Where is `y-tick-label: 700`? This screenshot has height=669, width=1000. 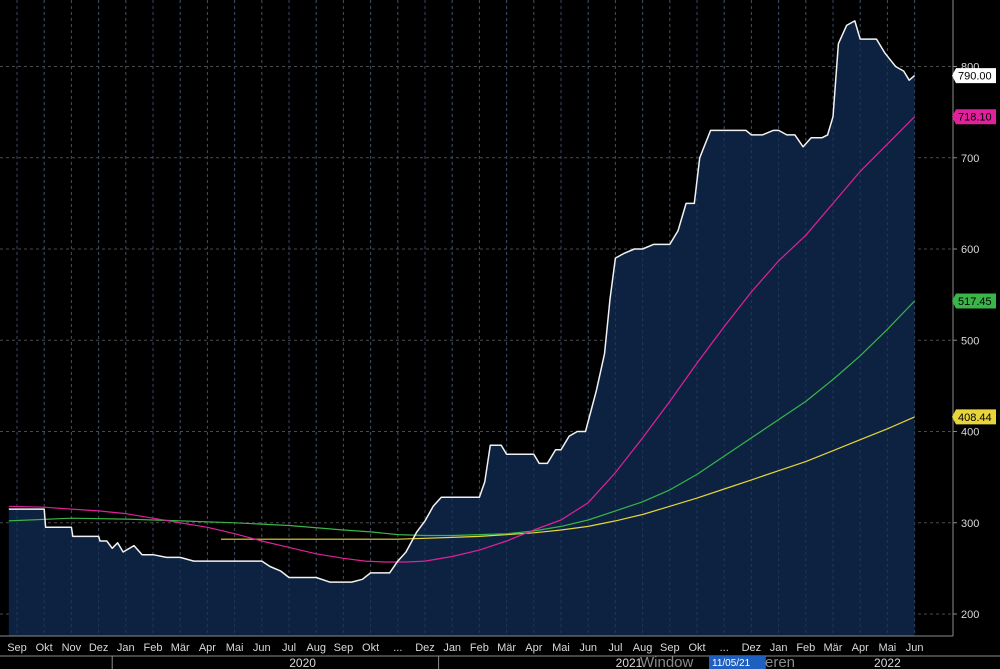
y-tick-label: 700 is located at coordinates (970, 159).